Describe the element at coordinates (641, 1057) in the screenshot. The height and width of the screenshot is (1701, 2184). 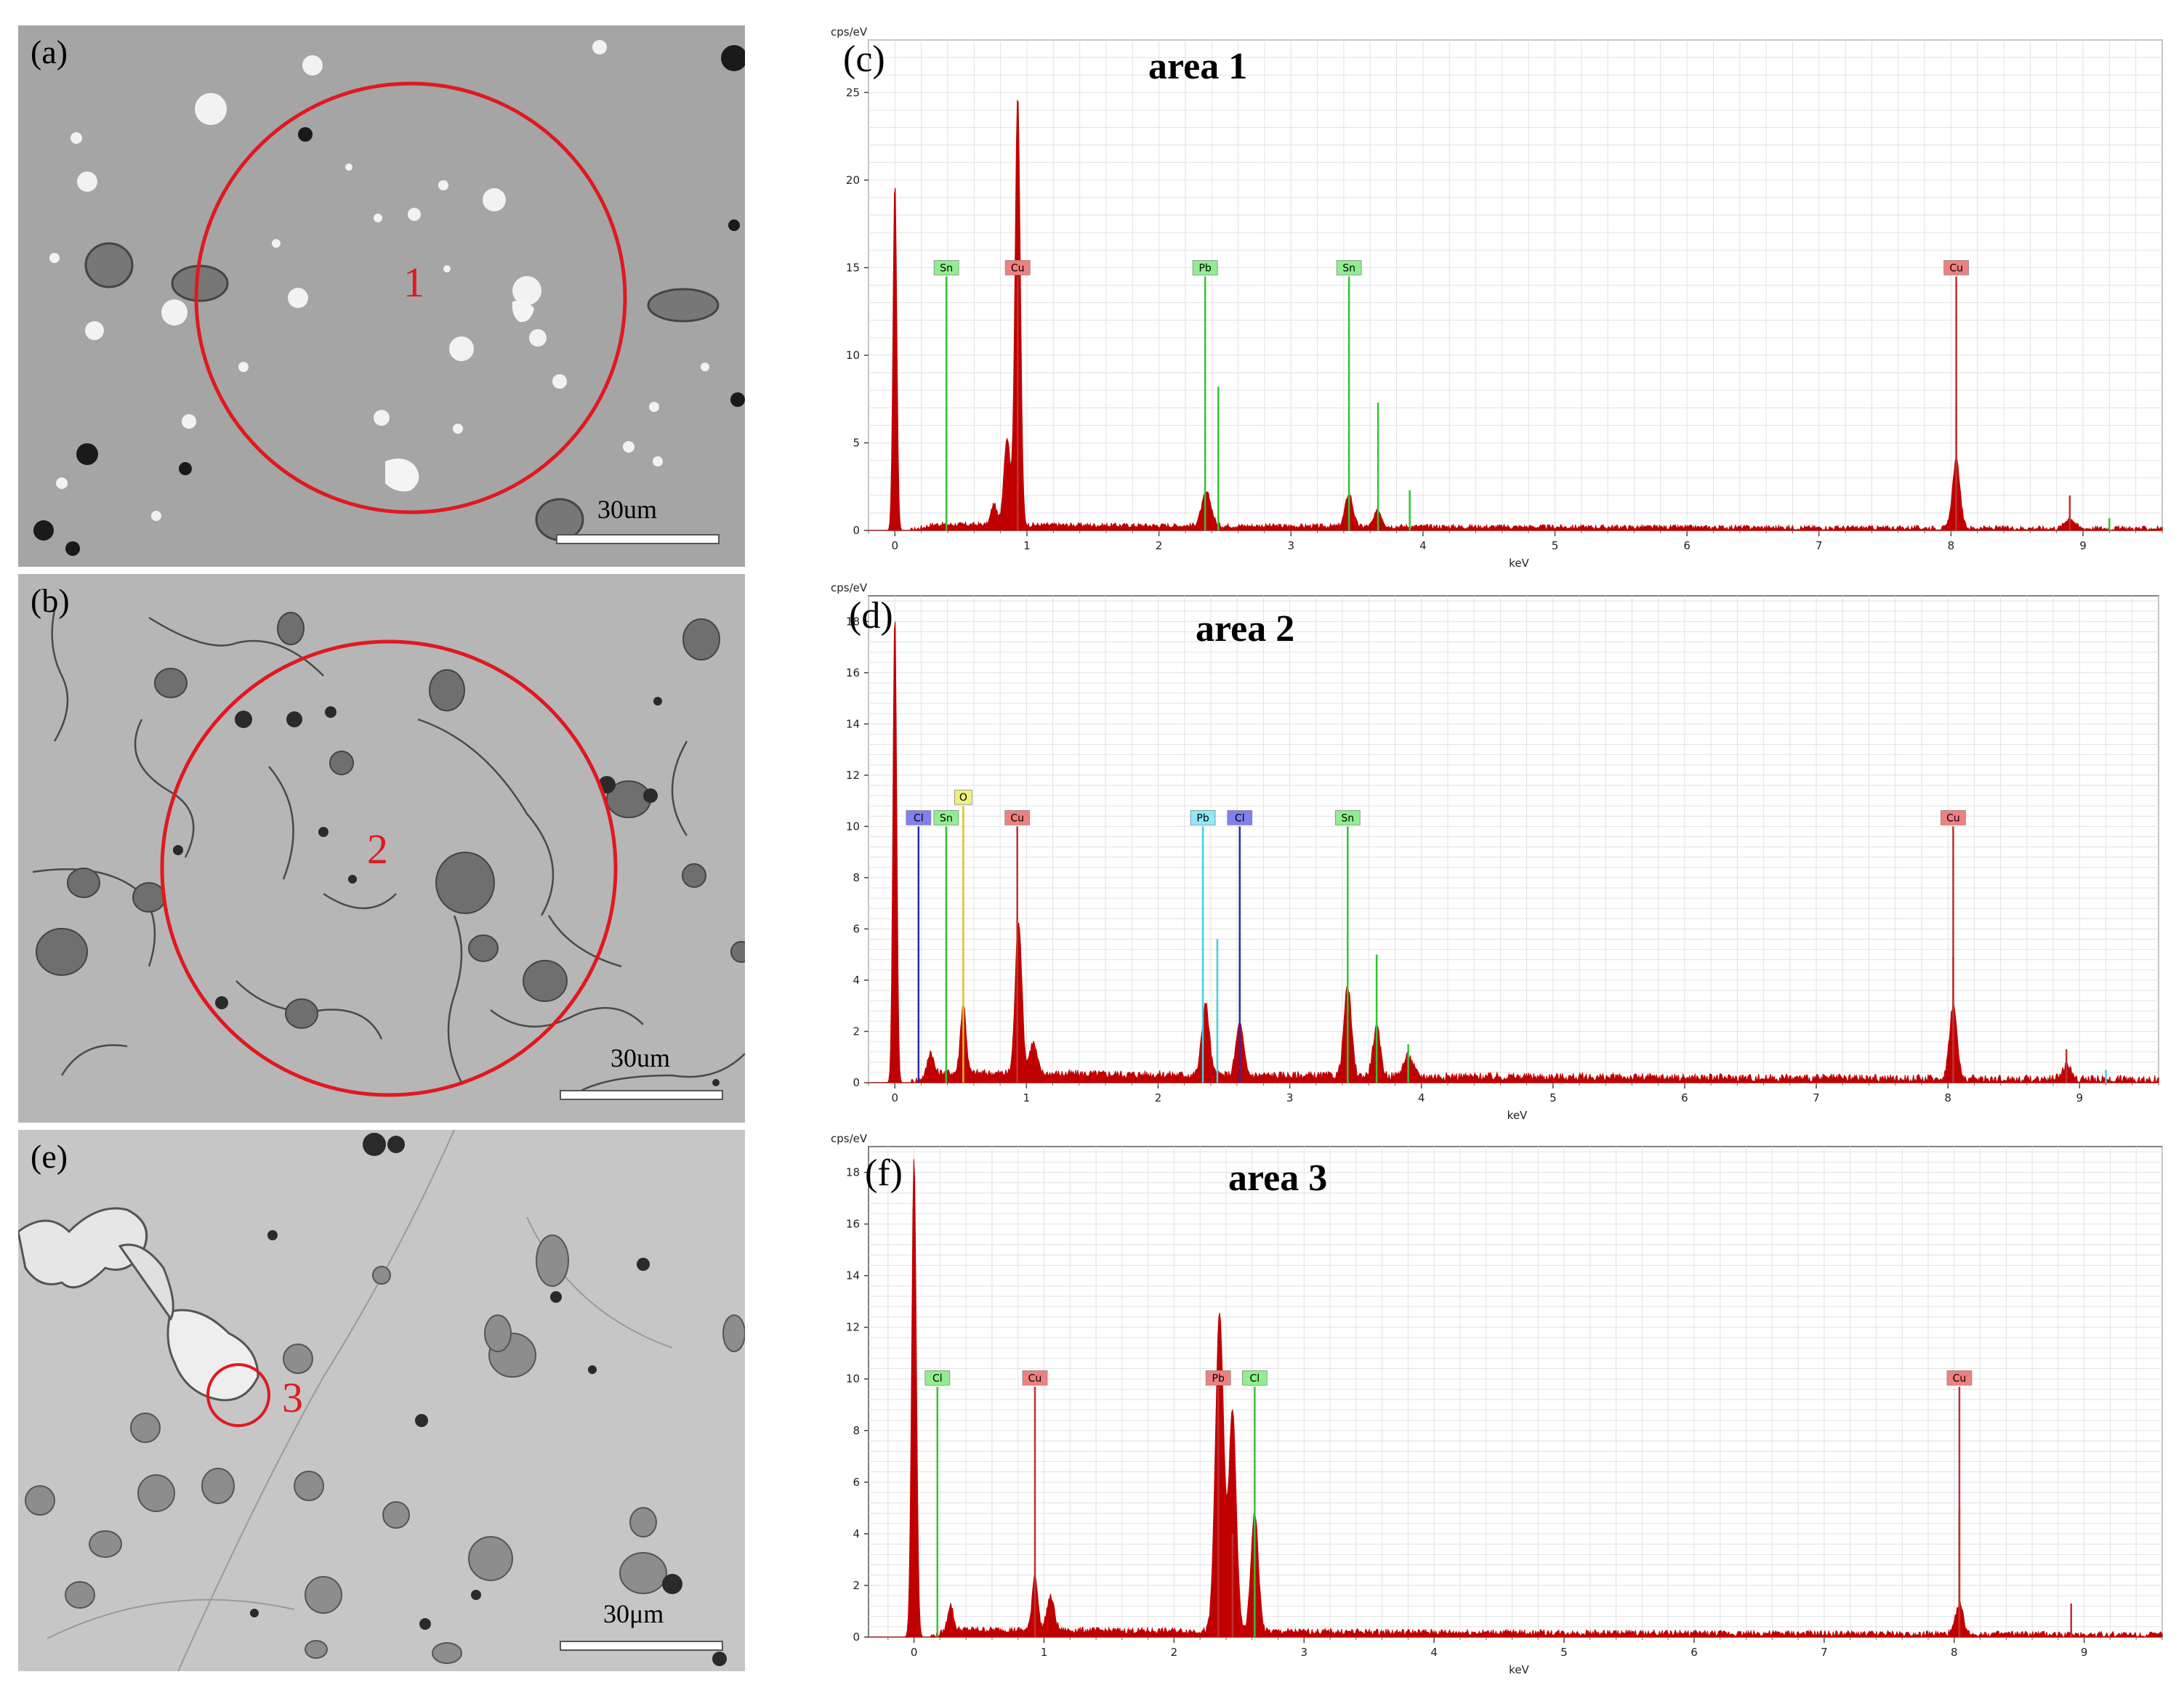
I see `scale-label-b: 30um` at that location.